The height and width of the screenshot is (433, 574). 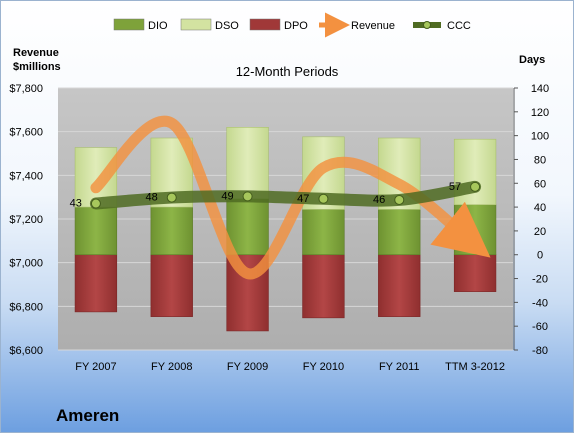 What do you see at coordinates (379, 200) in the screenshot?
I see `ccc-data-label: 46` at bounding box center [379, 200].